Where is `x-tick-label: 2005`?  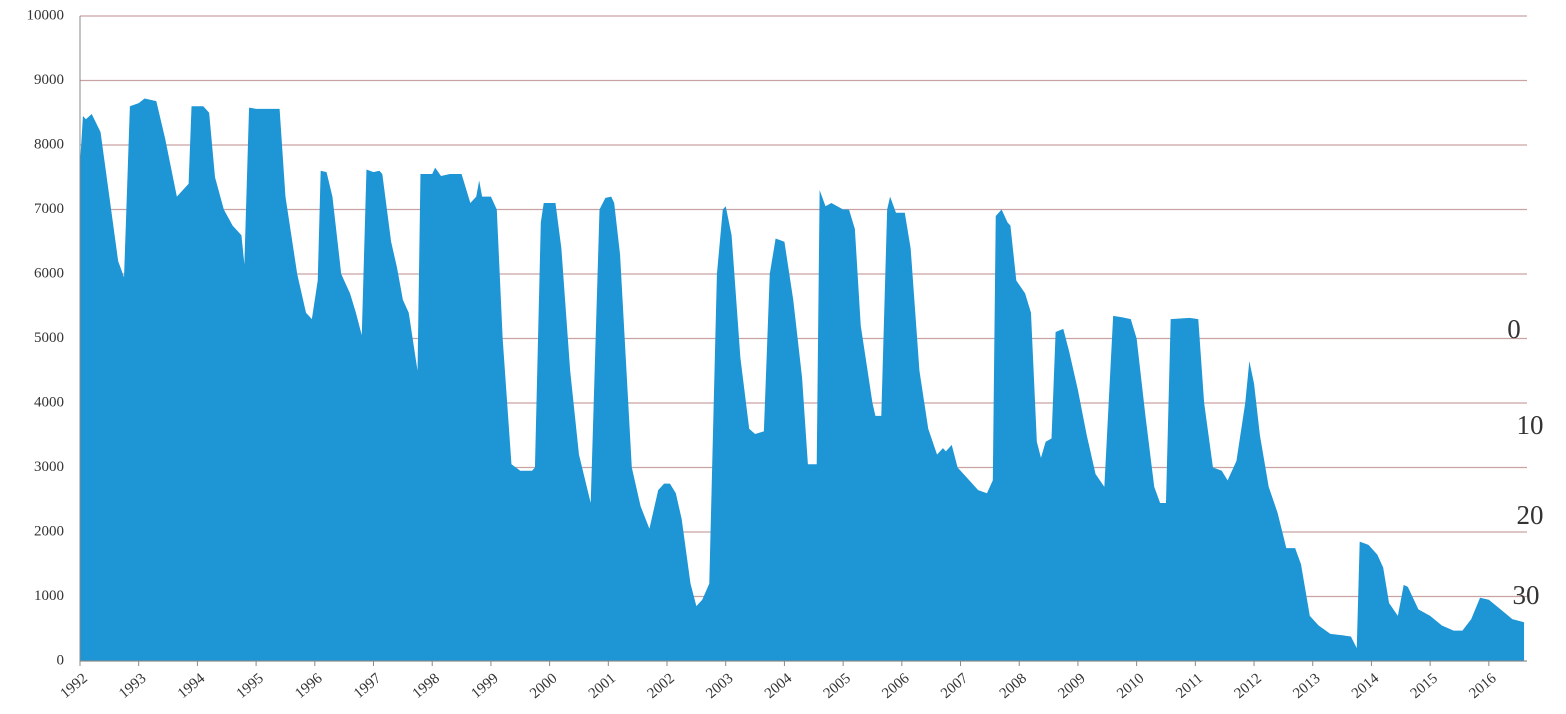
x-tick-label: 2005 is located at coordinates (837, 686).